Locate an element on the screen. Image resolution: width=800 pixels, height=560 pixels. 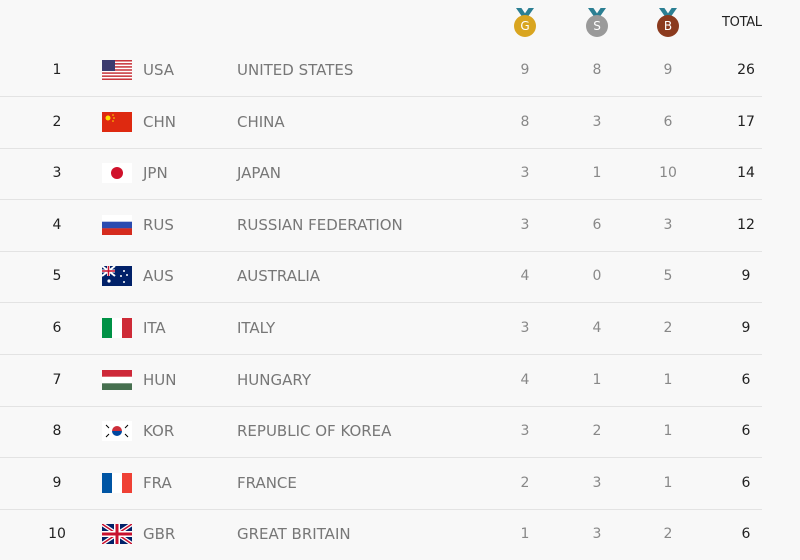
rank: 2 is located at coordinates (57, 121).